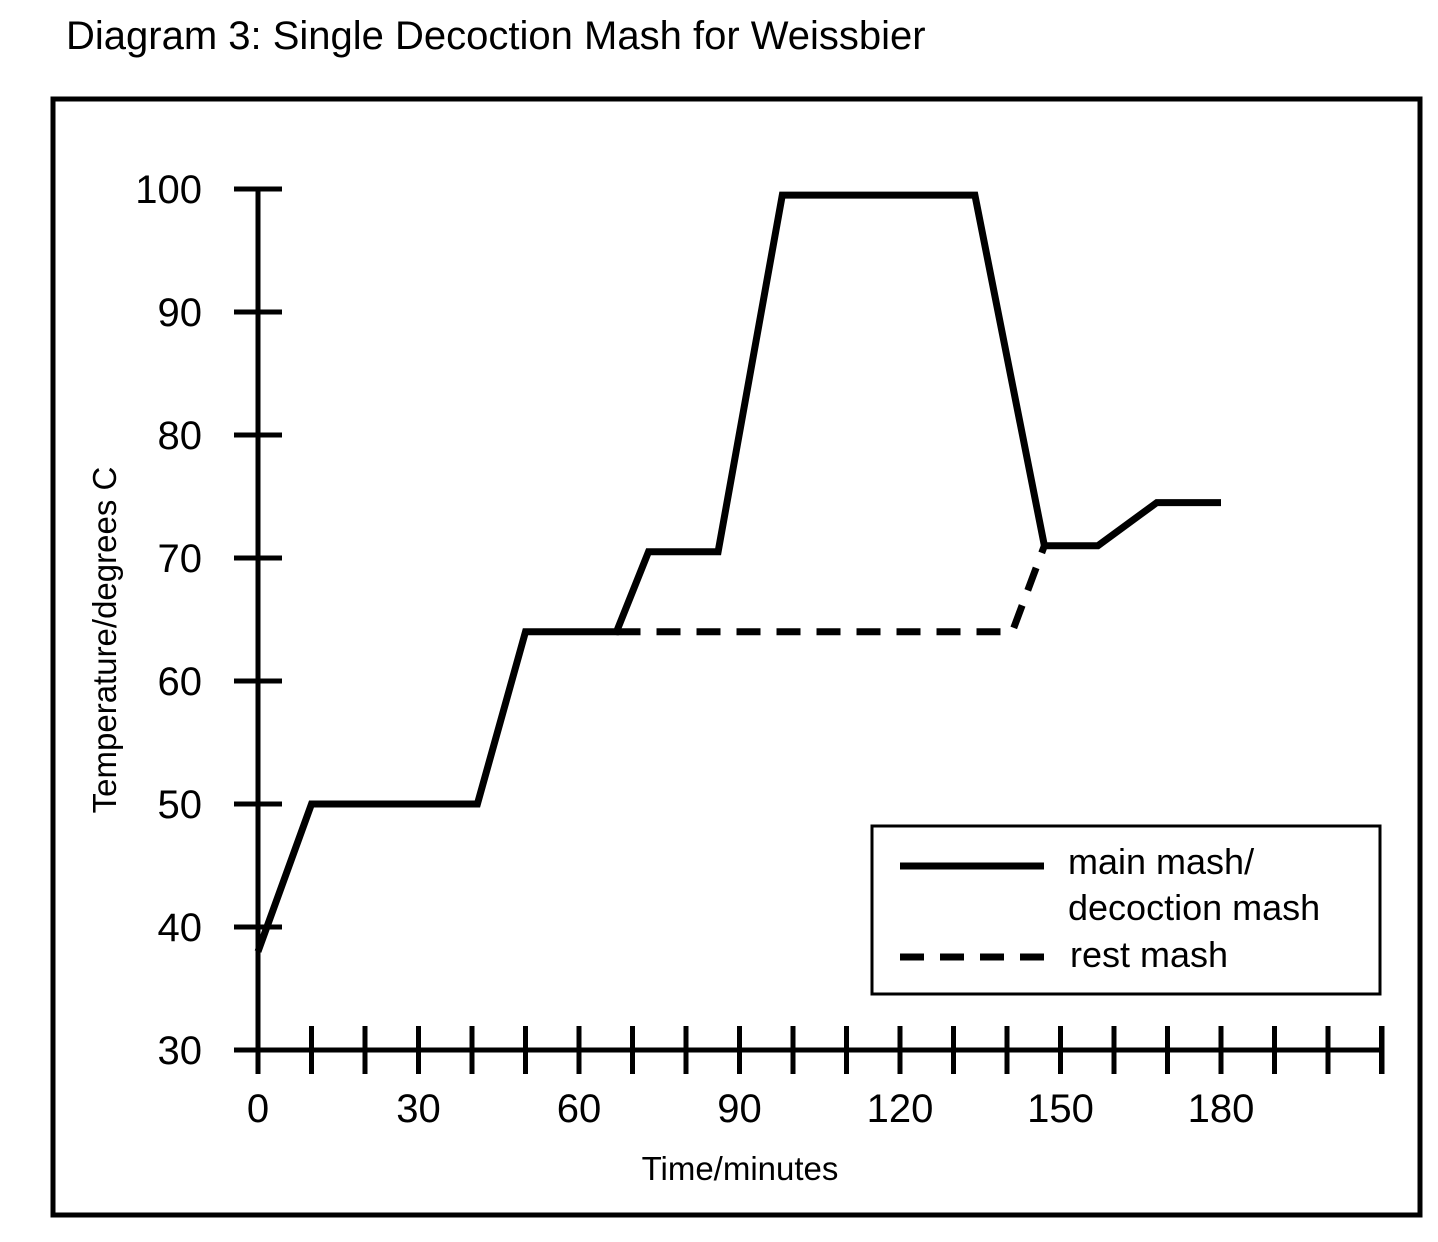 The width and height of the screenshot is (1438, 1242). Describe the element at coordinates (258, 1109) in the screenshot. I see `x-tick-label: 0` at that location.